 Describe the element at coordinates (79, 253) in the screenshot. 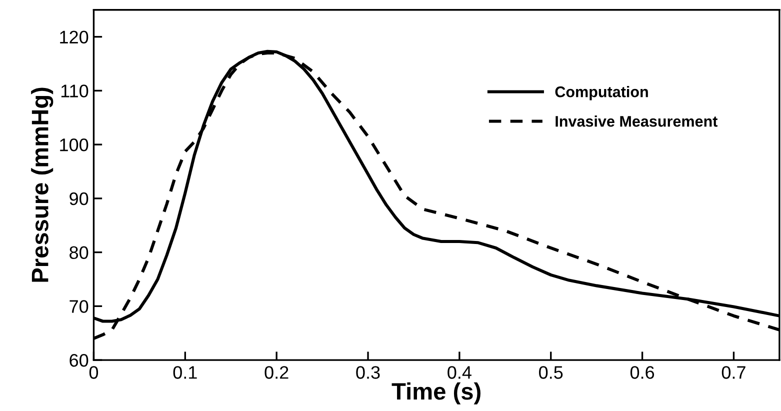

I see `y-tick-label: 80` at that location.